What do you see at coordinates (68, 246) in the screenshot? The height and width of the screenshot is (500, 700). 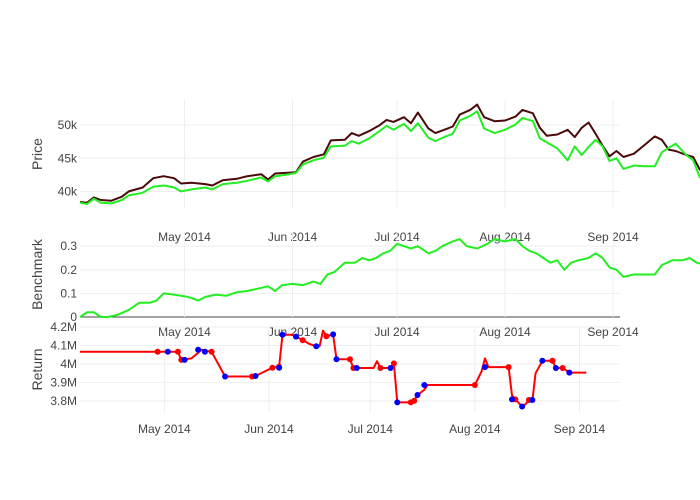 I see `benchmark-y-tick-label: 0.3` at bounding box center [68, 246].